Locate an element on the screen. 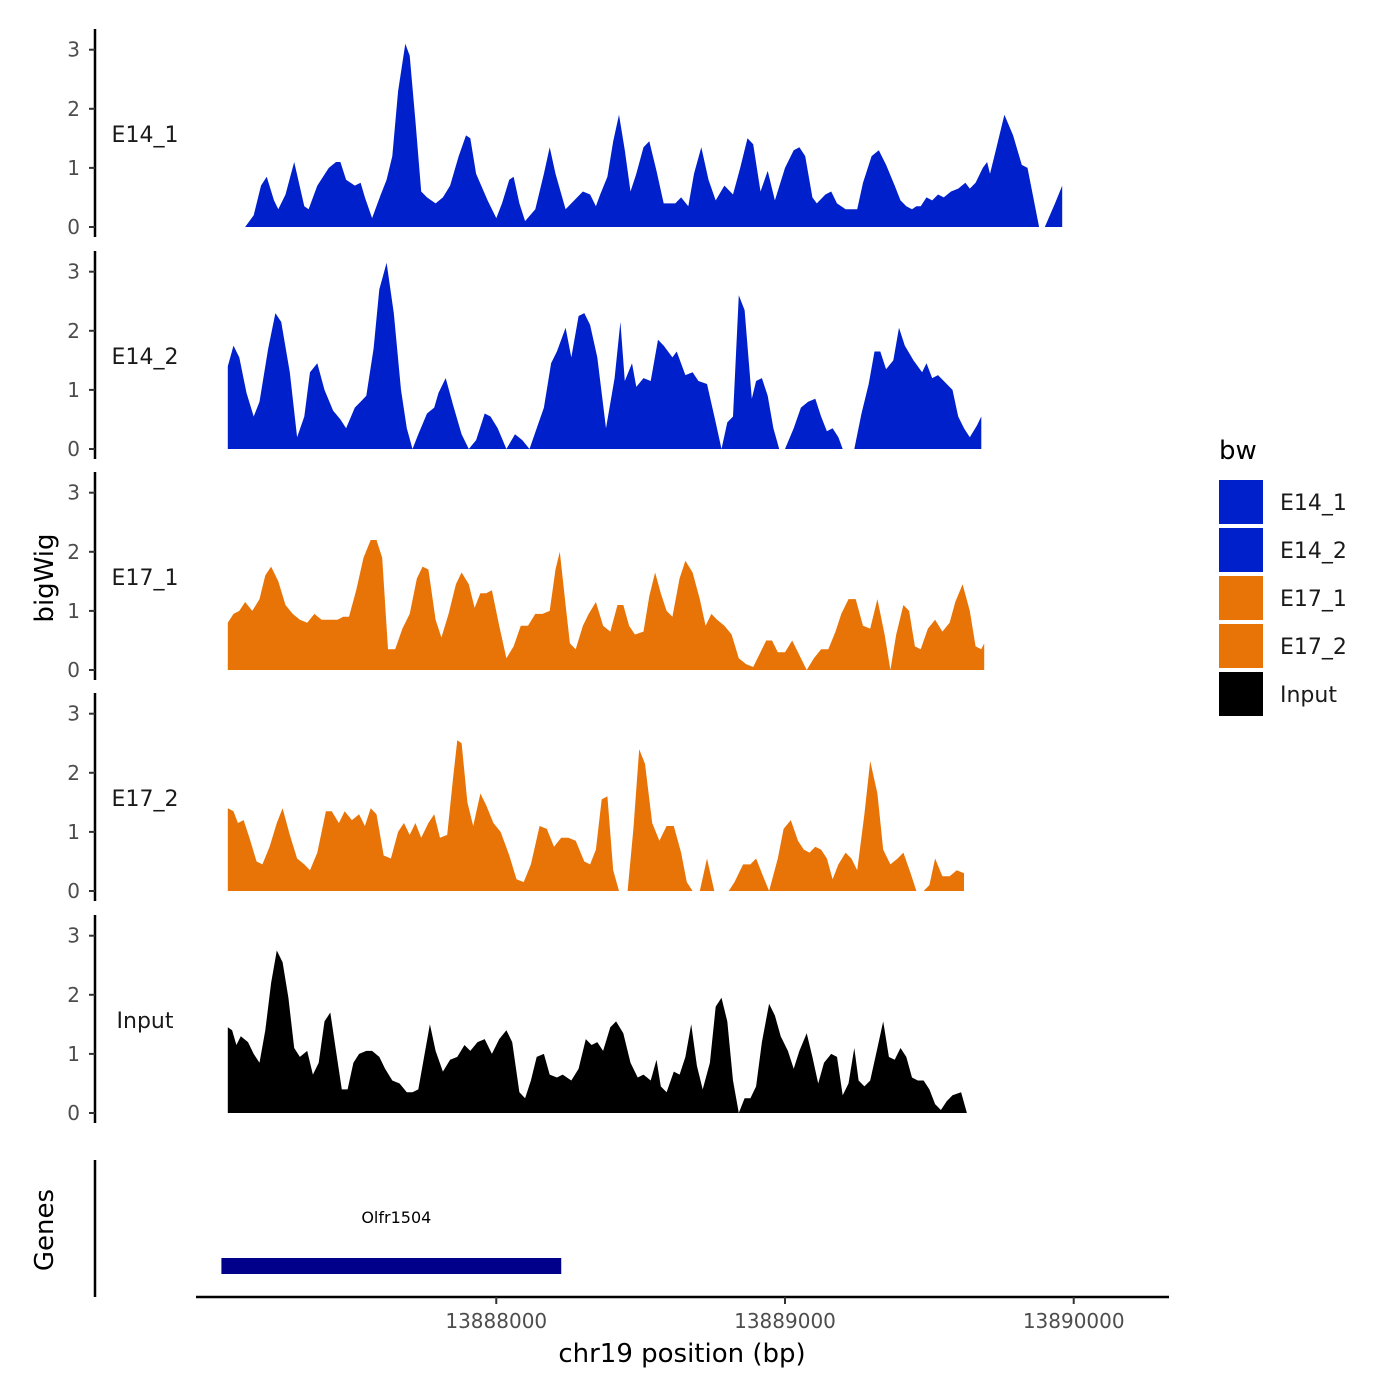 The height and width of the screenshot is (1400, 1400). track-e14-1: 0 1 2 3 E14_1 is located at coordinates (565, 133).